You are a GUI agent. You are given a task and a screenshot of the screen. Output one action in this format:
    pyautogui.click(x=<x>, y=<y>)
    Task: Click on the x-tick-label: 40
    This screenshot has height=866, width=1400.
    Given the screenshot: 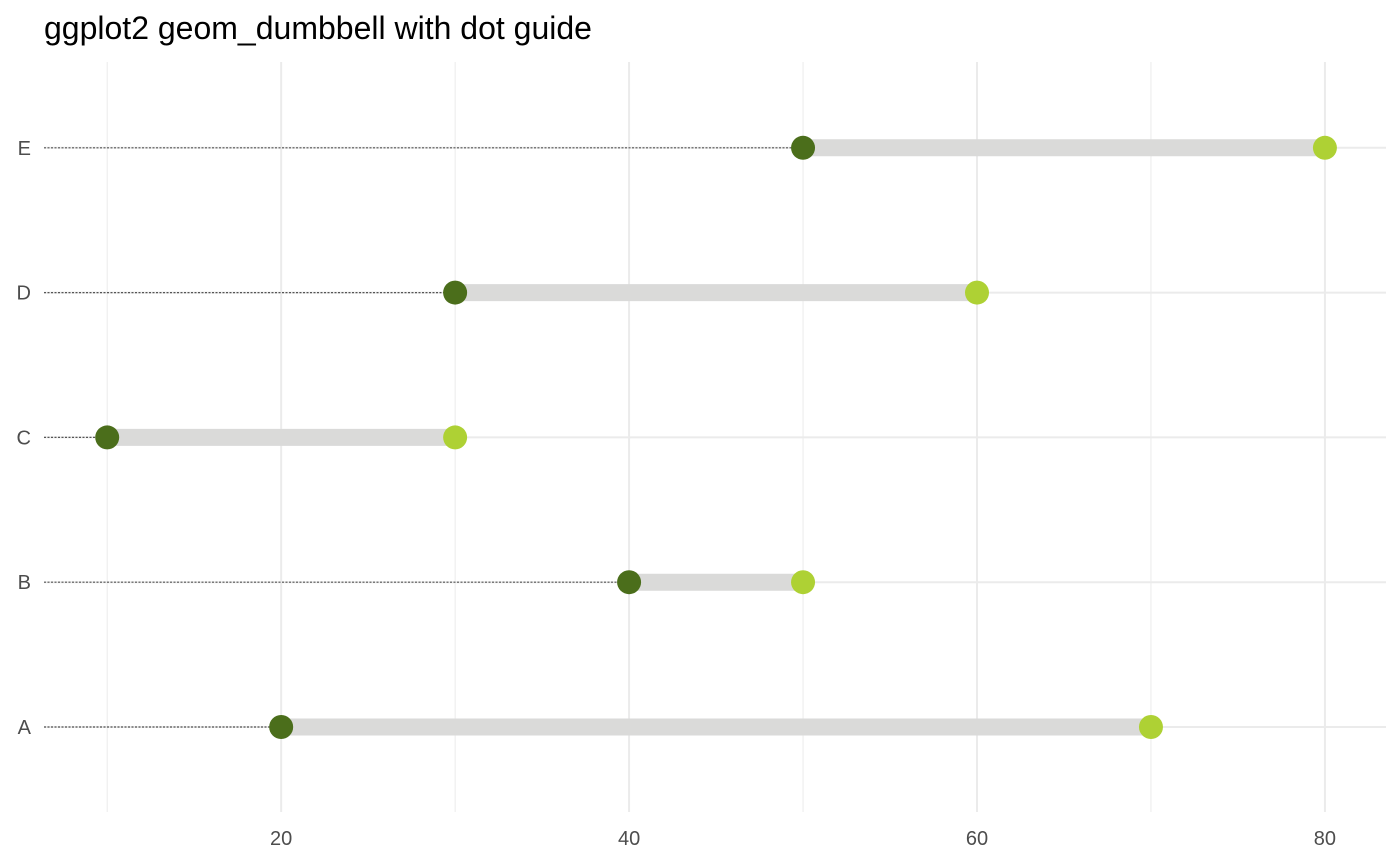 What is the action you would take?
    pyautogui.click(x=629, y=839)
    